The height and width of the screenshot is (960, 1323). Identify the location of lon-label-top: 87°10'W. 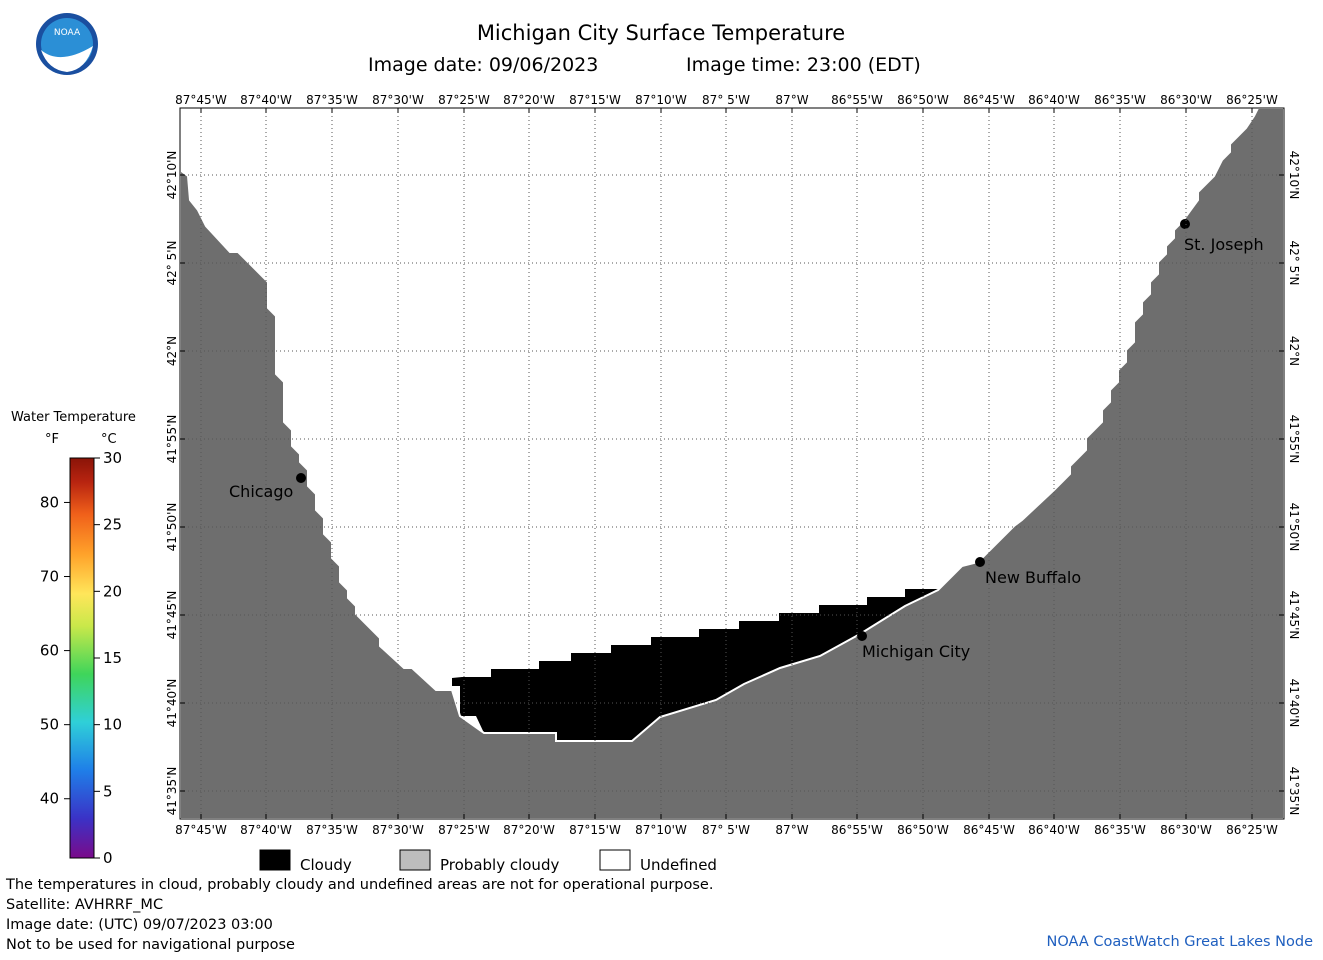
(661, 100).